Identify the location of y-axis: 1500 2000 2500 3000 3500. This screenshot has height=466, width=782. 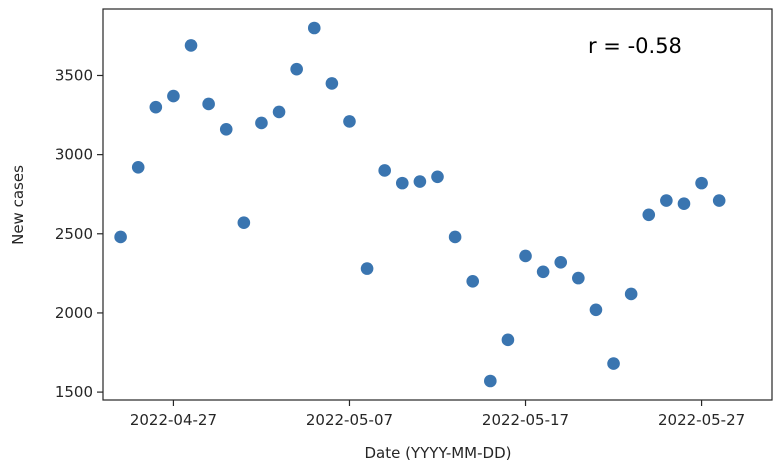
(79, 233).